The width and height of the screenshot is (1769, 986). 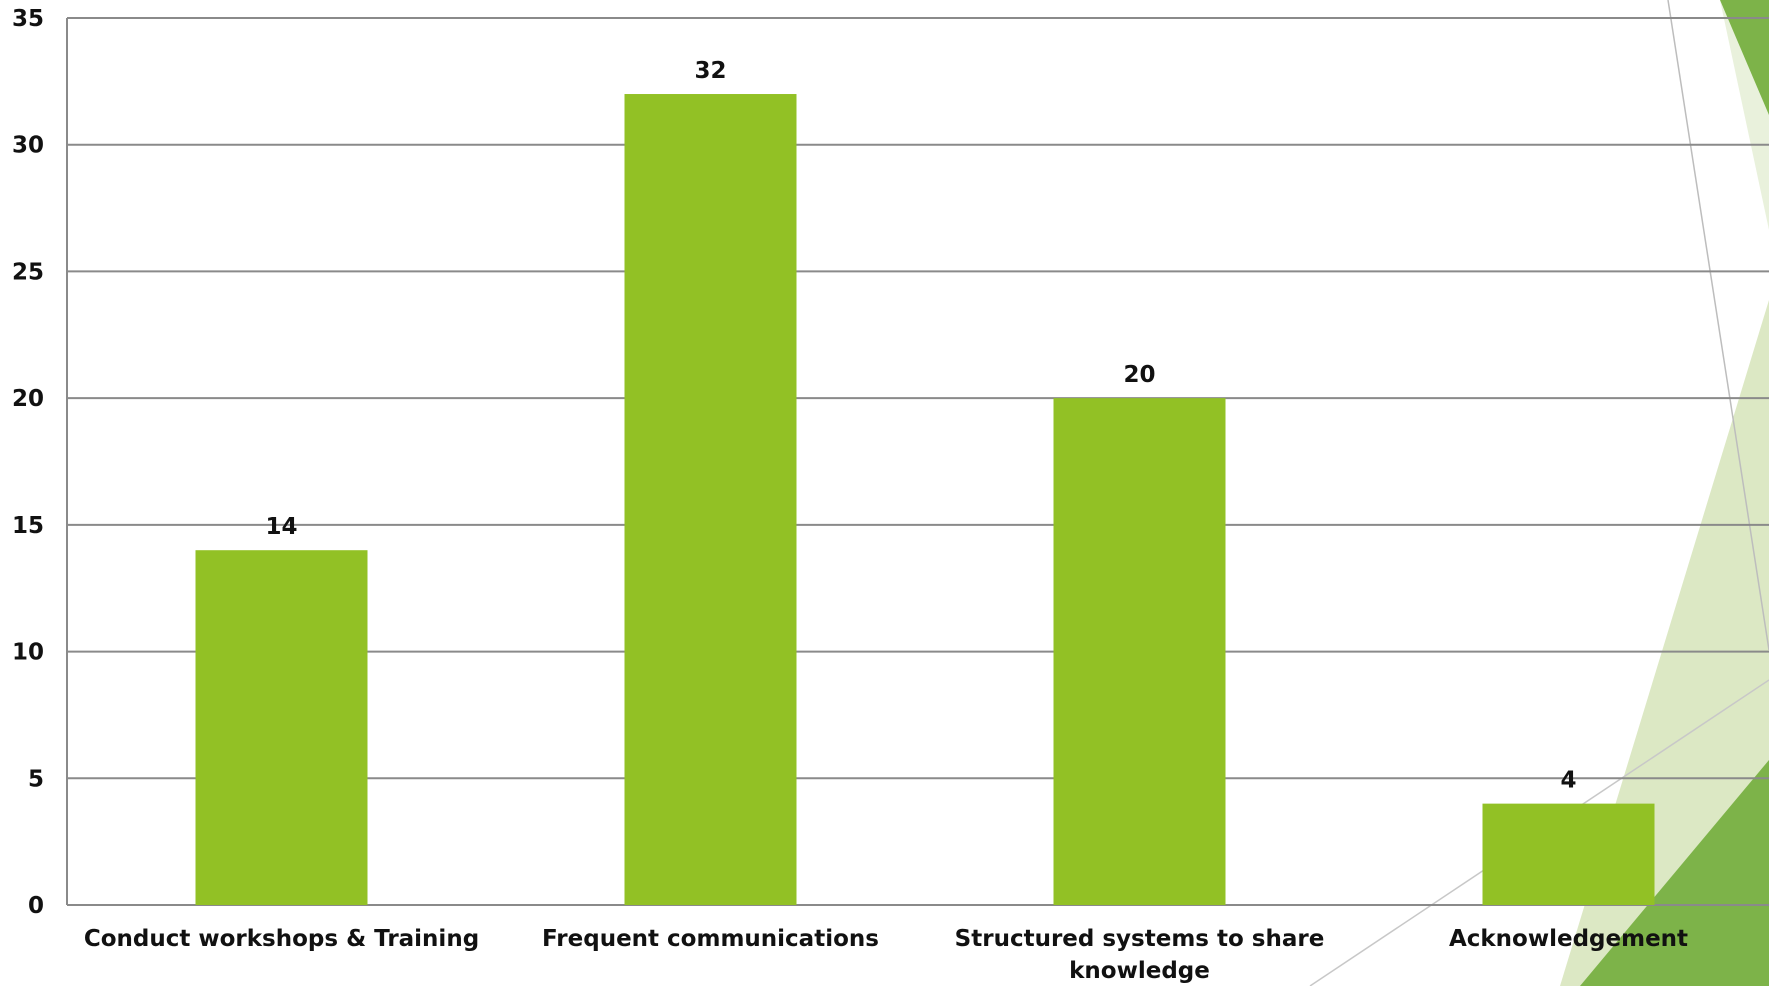 What do you see at coordinates (28, 462) in the screenshot?
I see `y-axis-tick-labels: 0 5 10 15 20 25 30 35` at bounding box center [28, 462].